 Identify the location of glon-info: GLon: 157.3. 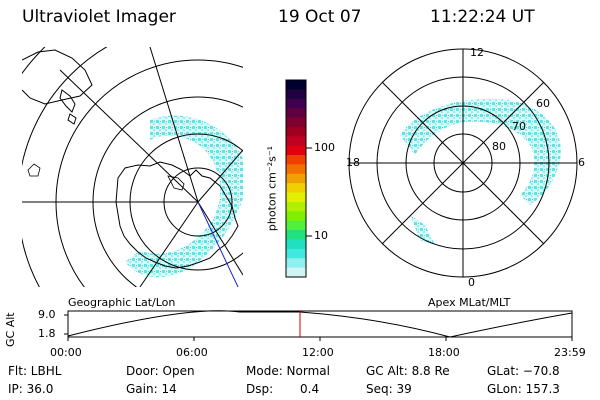
(523, 389).